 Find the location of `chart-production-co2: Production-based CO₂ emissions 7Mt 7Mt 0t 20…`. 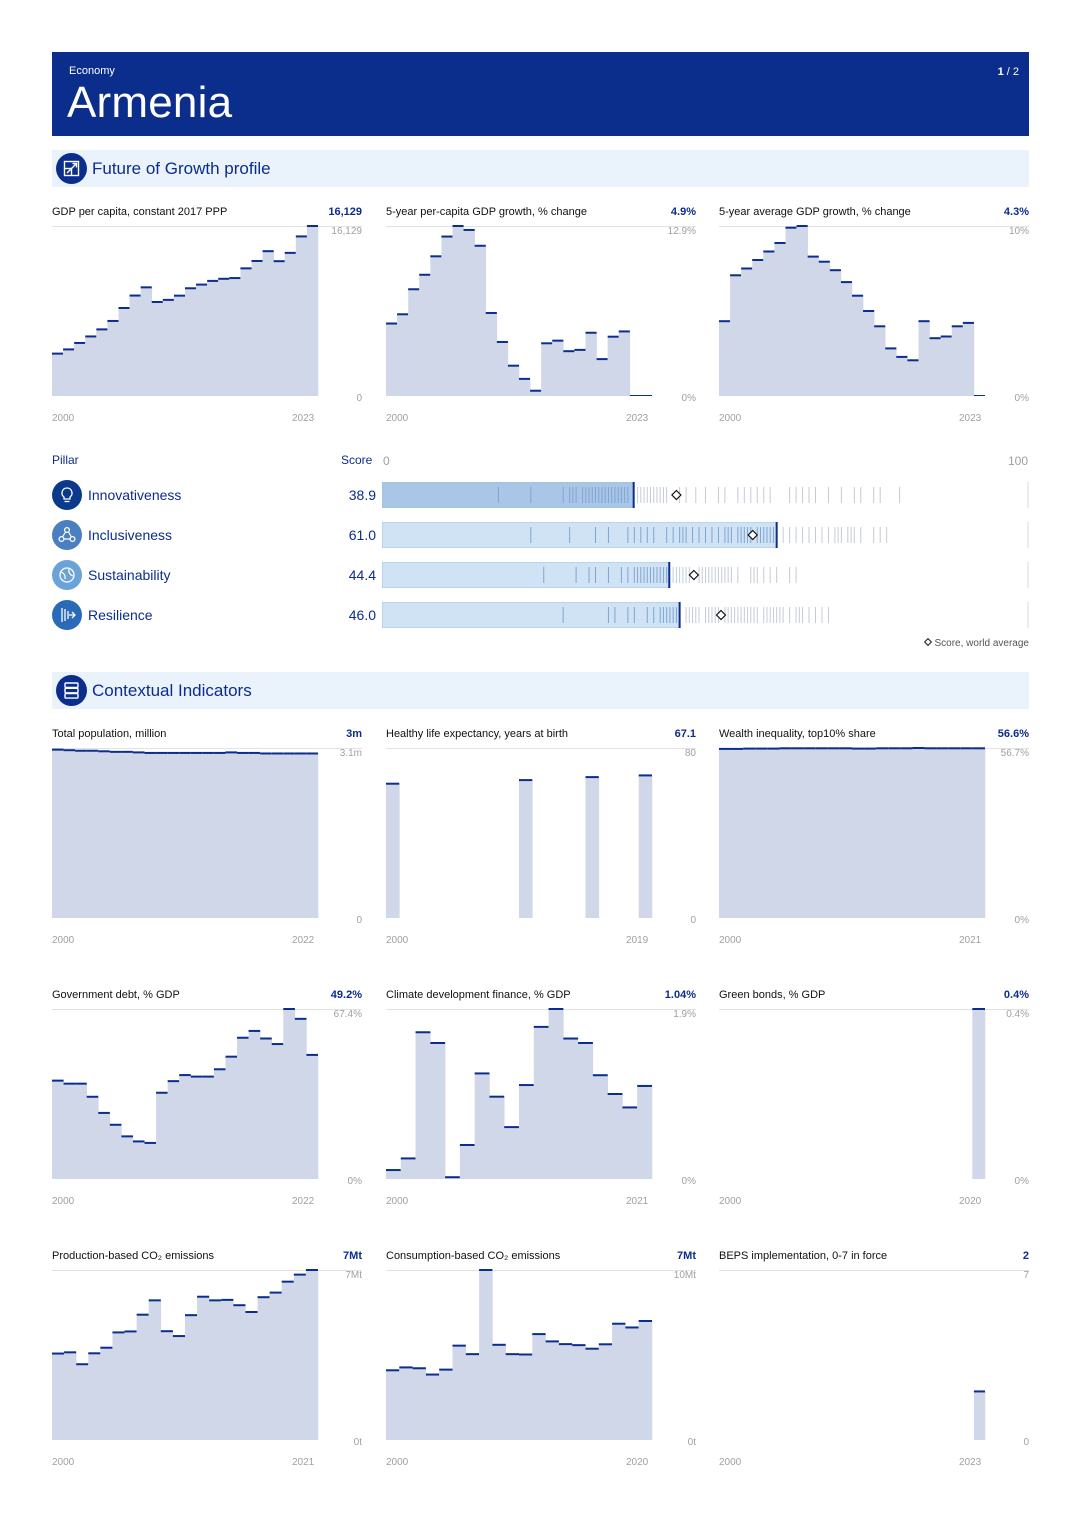

chart-production-co2: Production-based CO₂ emissions 7Mt 7Mt 0t 20… is located at coordinates (207, 1365).